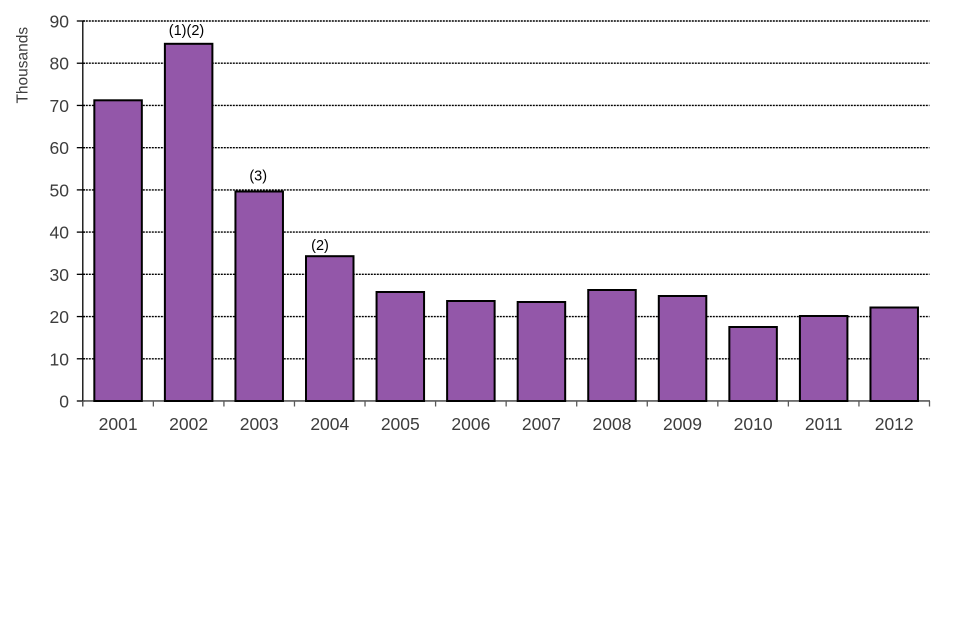  What do you see at coordinates (541, 424) in the screenshot?
I see `svg-text: 2007` at bounding box center [541, 424].